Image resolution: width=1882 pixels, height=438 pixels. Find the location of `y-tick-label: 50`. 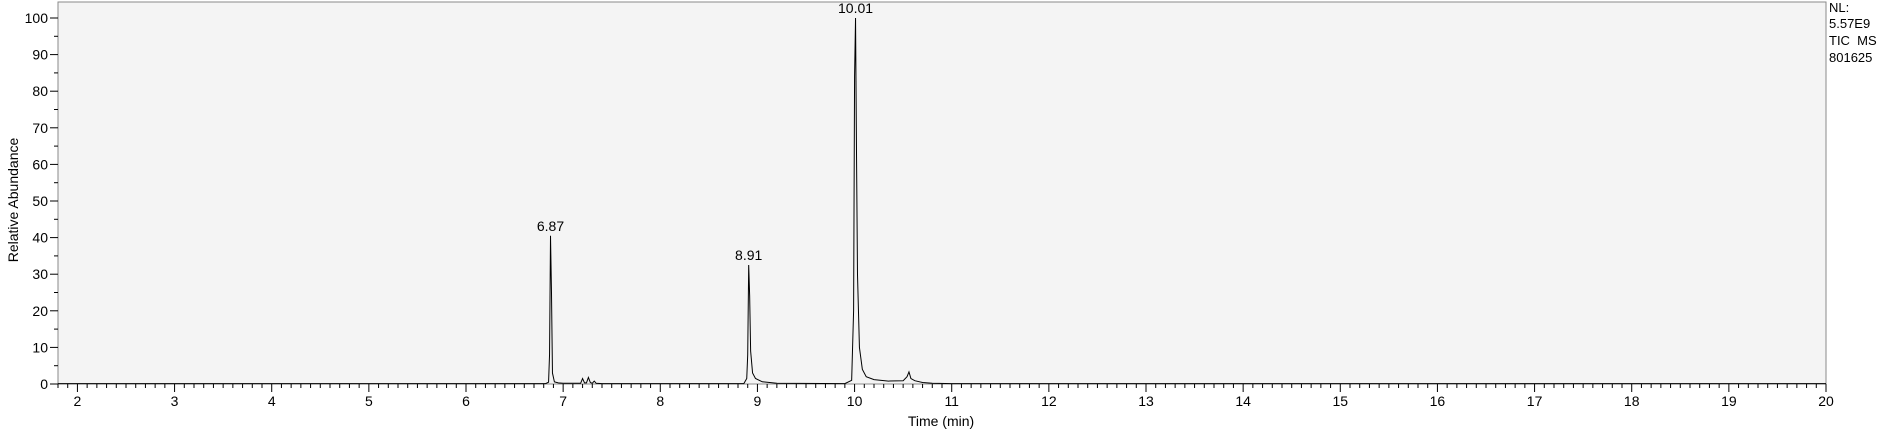

y-tick-label: 50 is located at coordinates (40, 201).